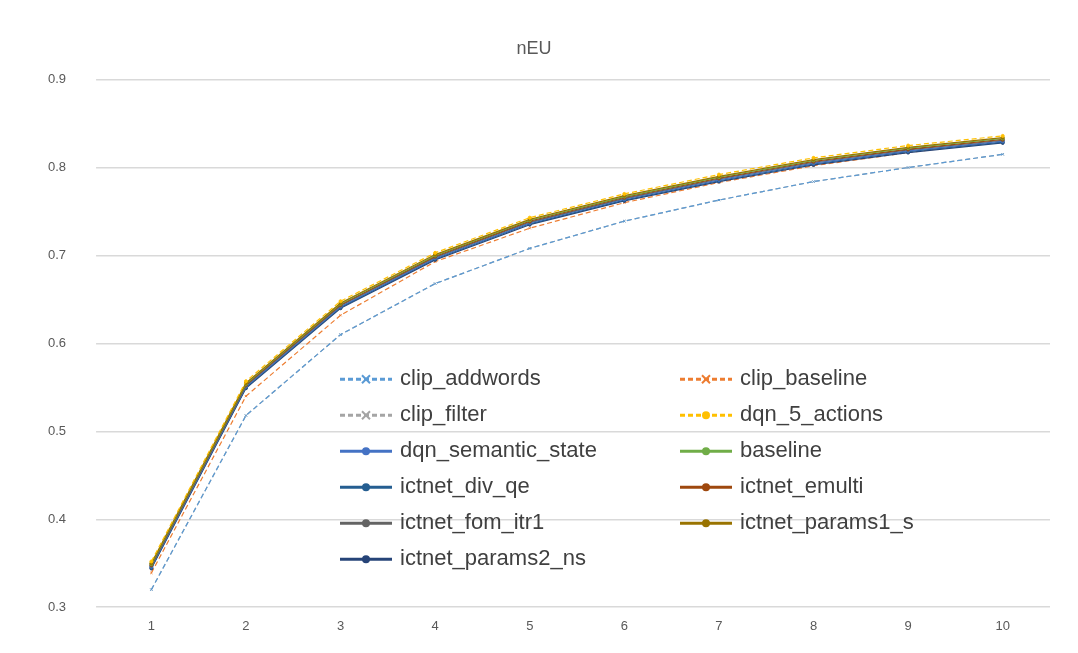  What do you see at coordinates (470, 378) in the screenshot?
I see `legend-label: clip_addwords` at bounding box center [470, 378].